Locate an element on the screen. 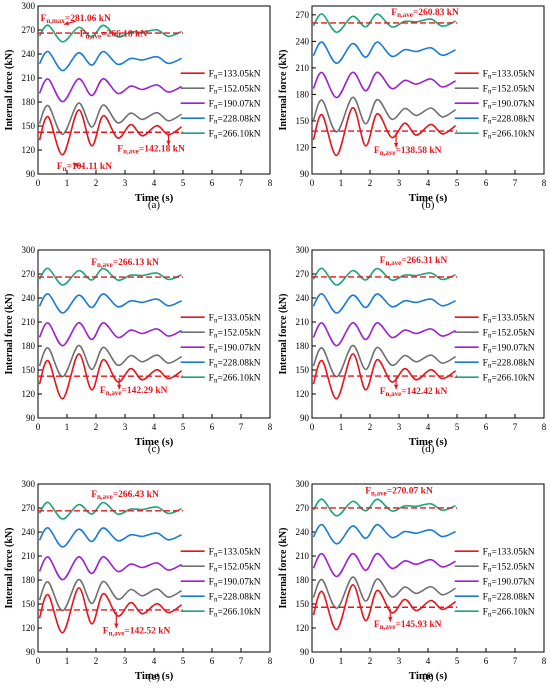  annotation-label: Fn,ave=266.13 kN is located at coordinates (125, 263).